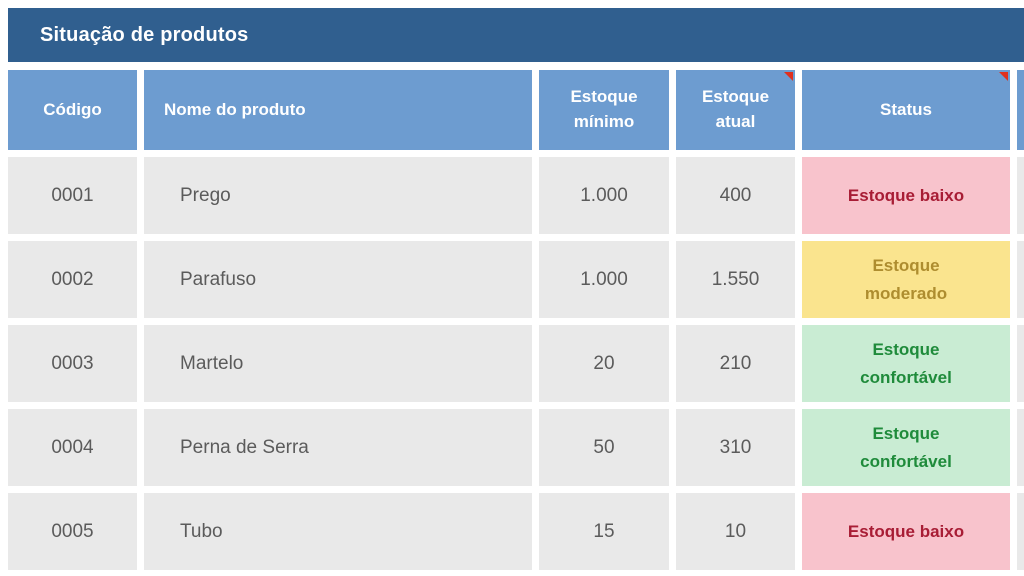 Image resolution: width=1024 pixels, height=576 pixels. I want to click on column-header-nome: Nome do produto, so click(338, 110).